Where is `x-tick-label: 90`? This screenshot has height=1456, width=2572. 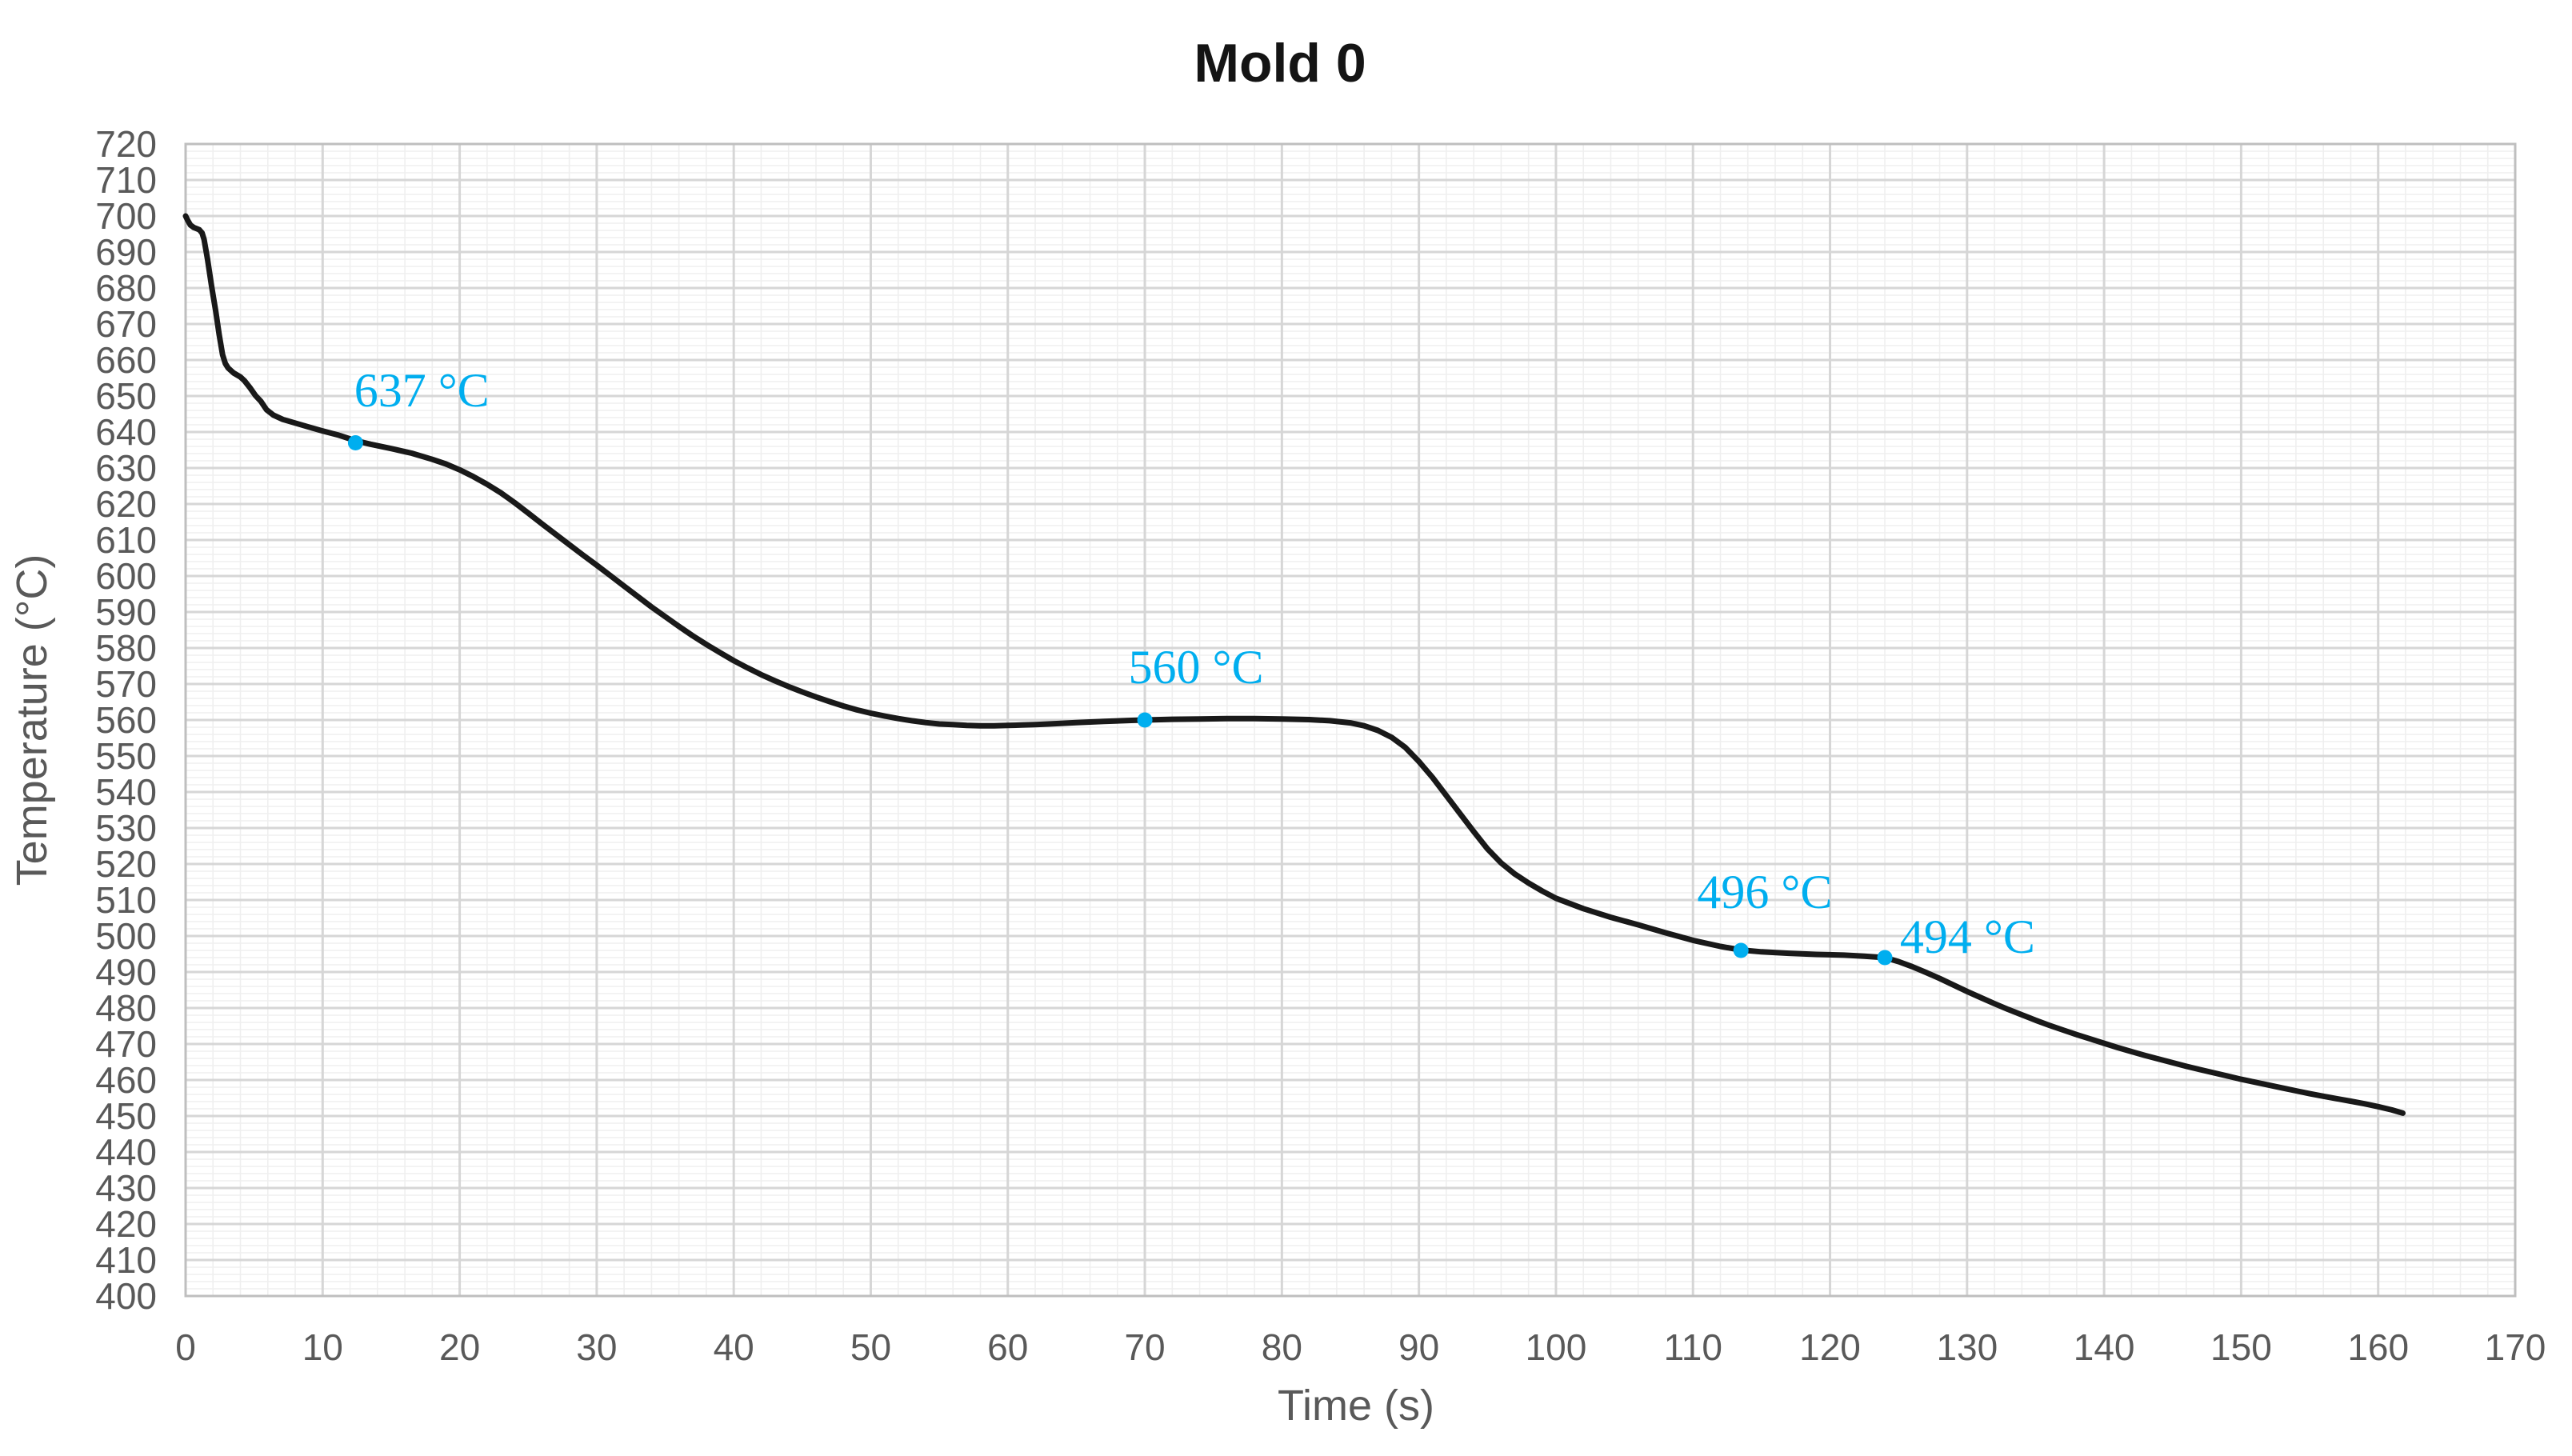
x-tick-label: 90 is located at coordinates (1418, 1347).